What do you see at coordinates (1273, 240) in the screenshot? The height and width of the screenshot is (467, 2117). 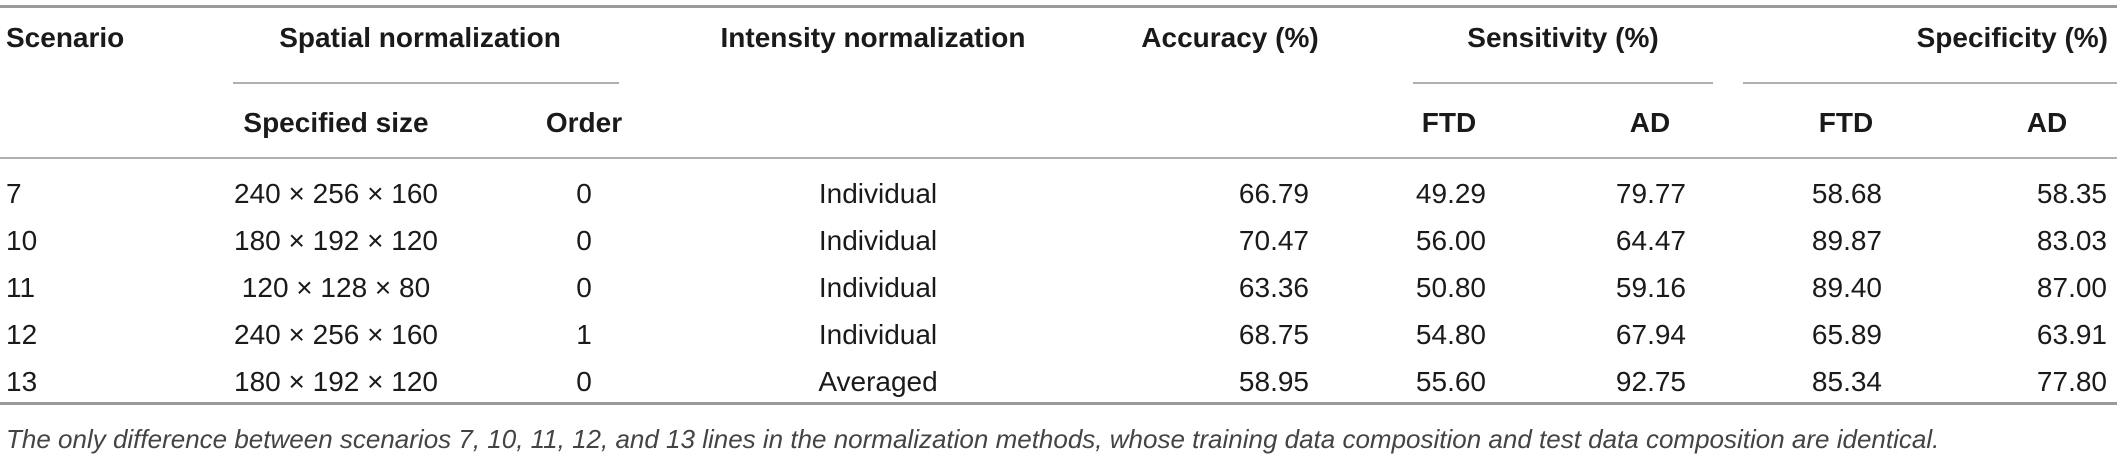 I see `table-cell-accuracy: 70.47` at bounding box center [1273, 240].